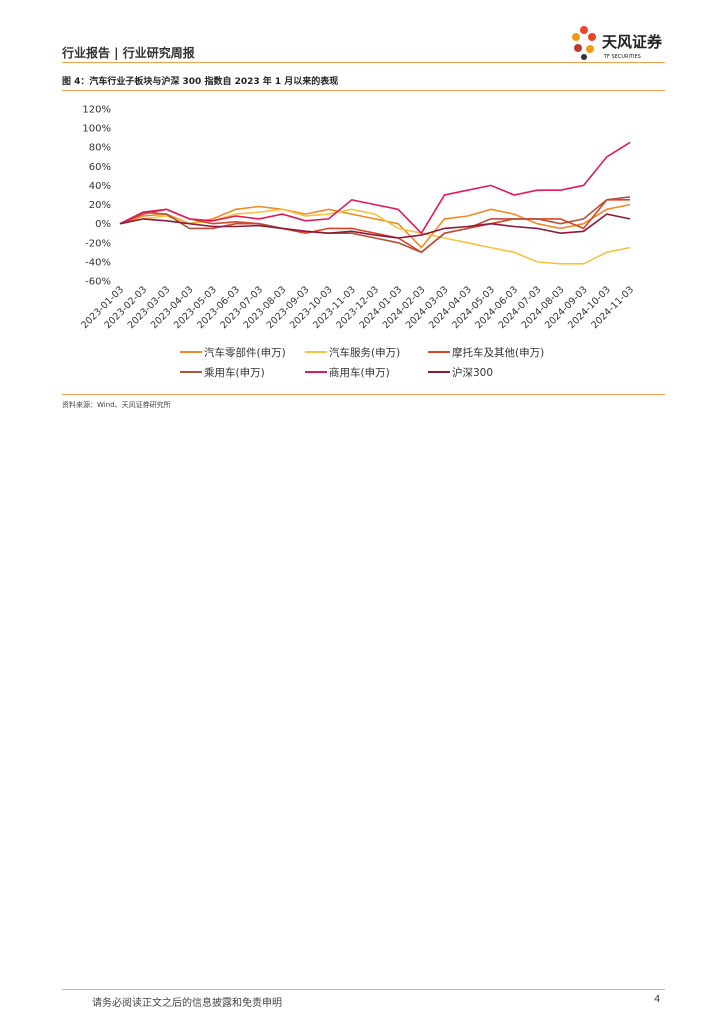 The image size is (724, 1024). I want to click on logo-sub: TF SECURITIES, so click(622, 57).